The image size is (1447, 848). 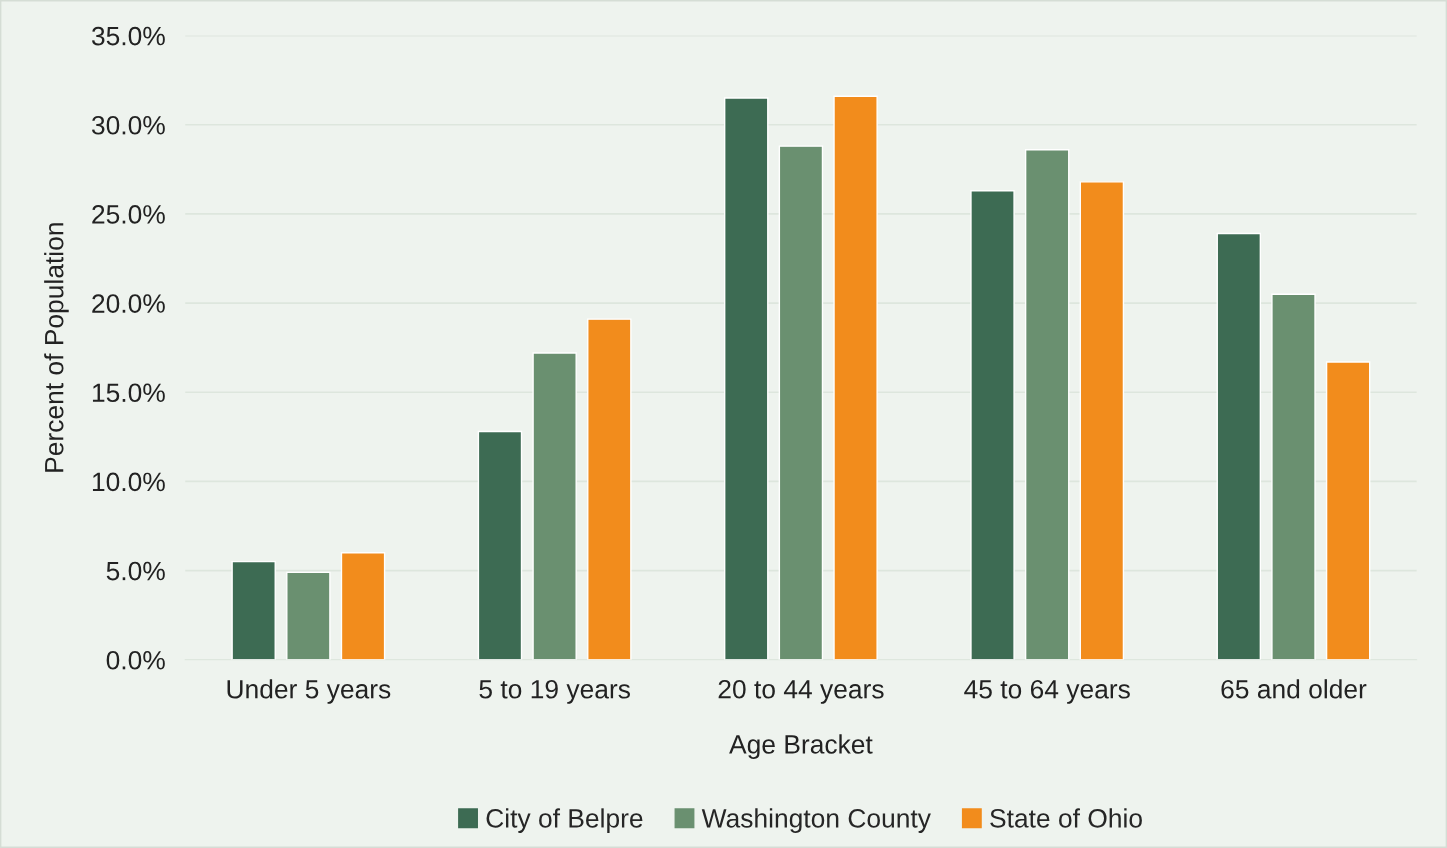 I want to click on x-tick-label: 45 to 64 years, so click(x=1047, y=691).